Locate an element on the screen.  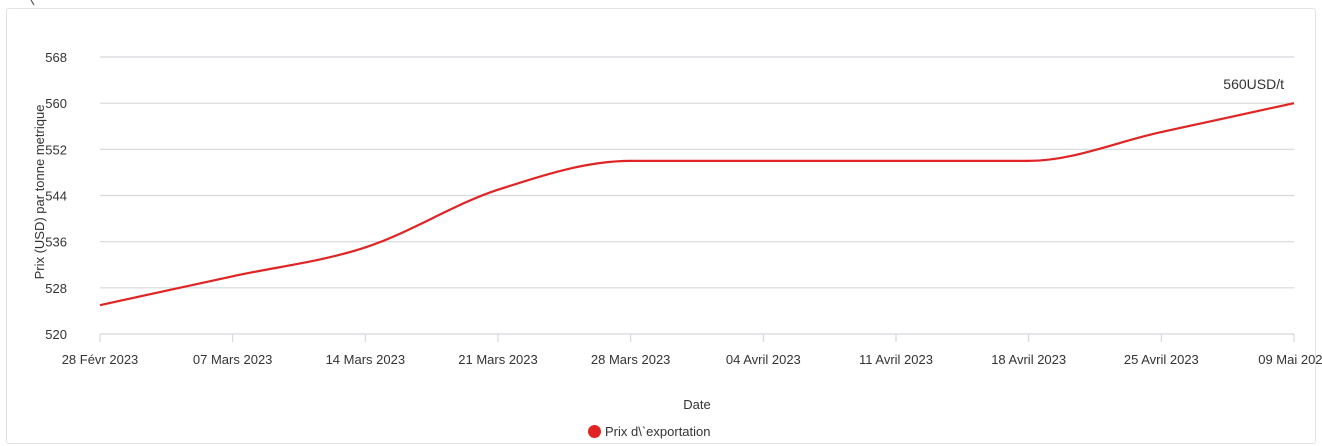
x-tick-label: 28 Mars 2023 is located at coordinates (631, 359).